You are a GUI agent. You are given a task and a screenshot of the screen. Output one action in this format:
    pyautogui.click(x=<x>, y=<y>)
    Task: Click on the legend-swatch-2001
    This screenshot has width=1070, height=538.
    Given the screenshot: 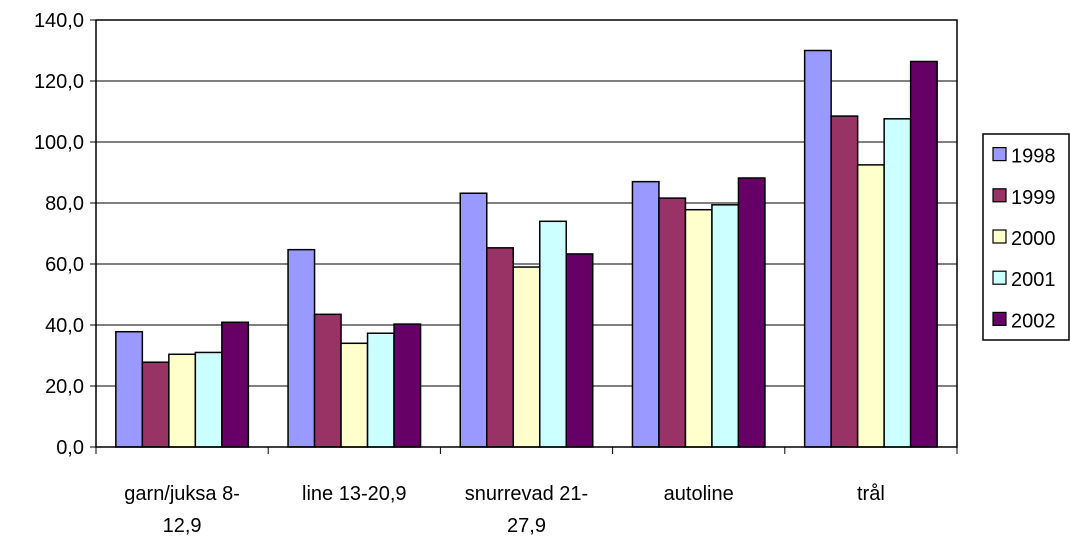 What is the action you would take?
    pyautogui.click(x=999, y=277)
    